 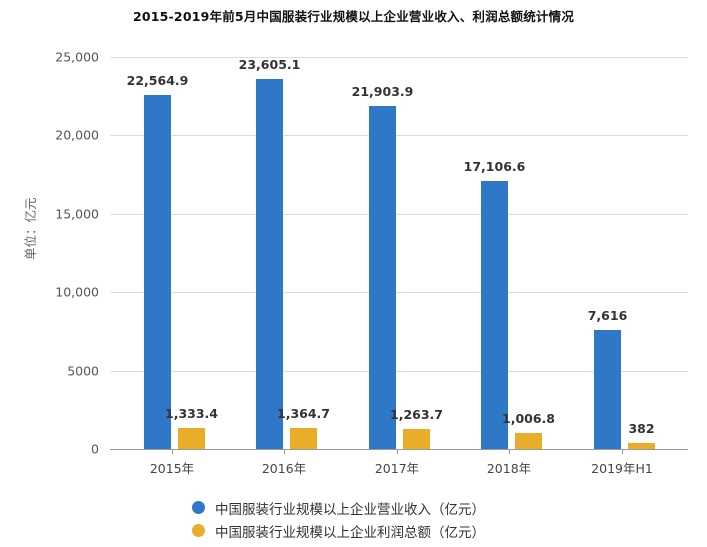 I want to click on bar-value-label: 1,333.4, so click(x=191, y=414).